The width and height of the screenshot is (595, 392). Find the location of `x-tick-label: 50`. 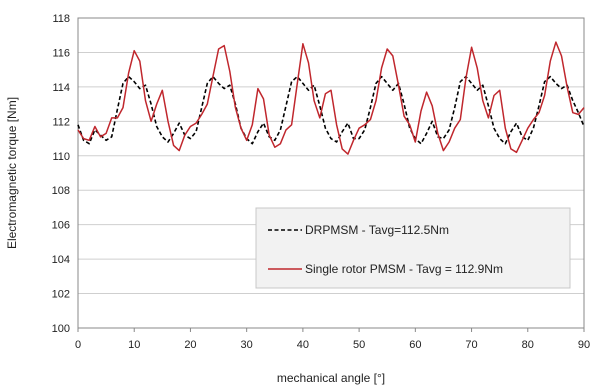

x-tick-label: 50 is located at coordinates (359, 345).